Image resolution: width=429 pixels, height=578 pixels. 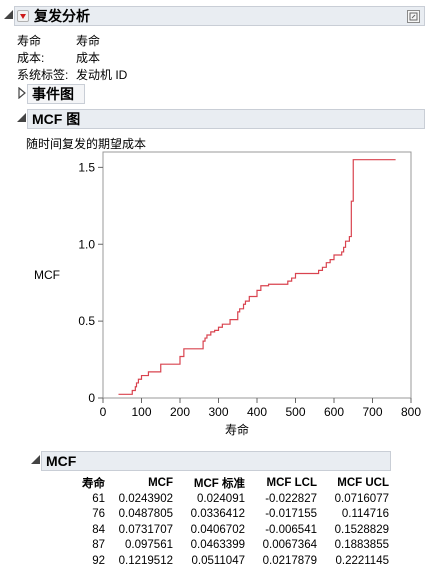 I want to click on field-label-lifetime: 寿命, so click(x=29, y=41).